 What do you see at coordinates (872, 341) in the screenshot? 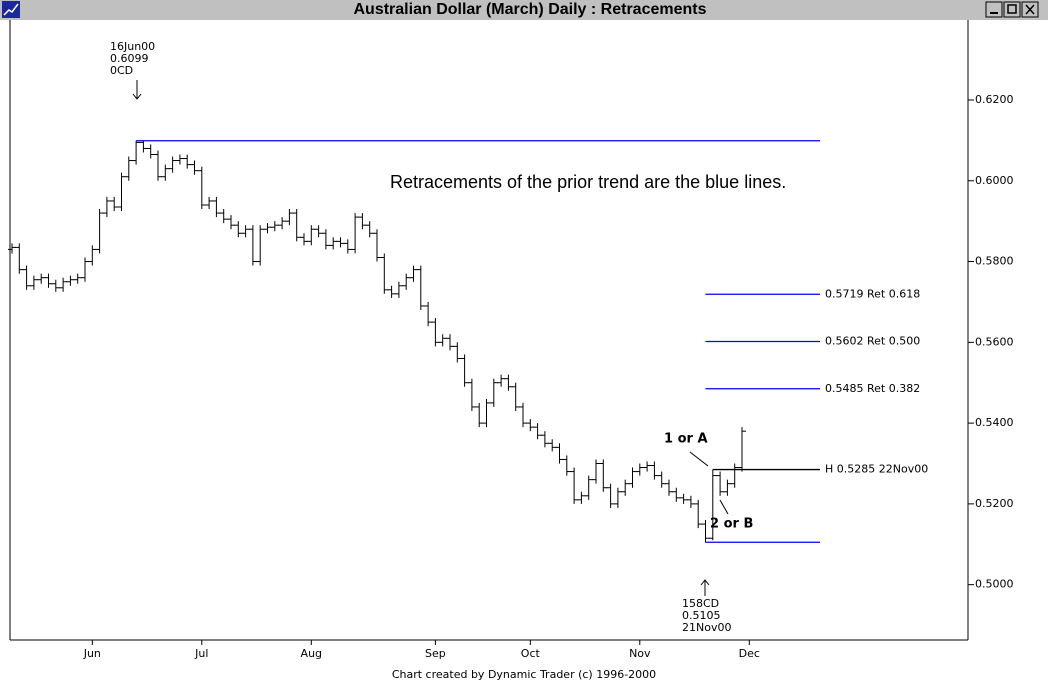
I see `level-label: 0.5602 Ret 0.500` at bounding box center [872, 341].